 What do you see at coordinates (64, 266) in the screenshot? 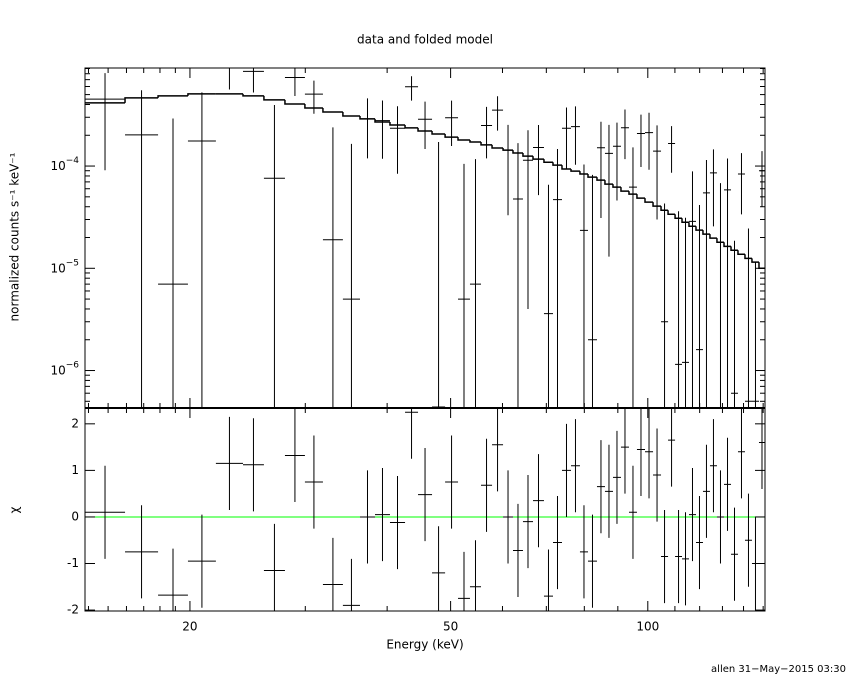
I see `y-tick-label: 10⁻⁵` at bounding box center [64, 266].